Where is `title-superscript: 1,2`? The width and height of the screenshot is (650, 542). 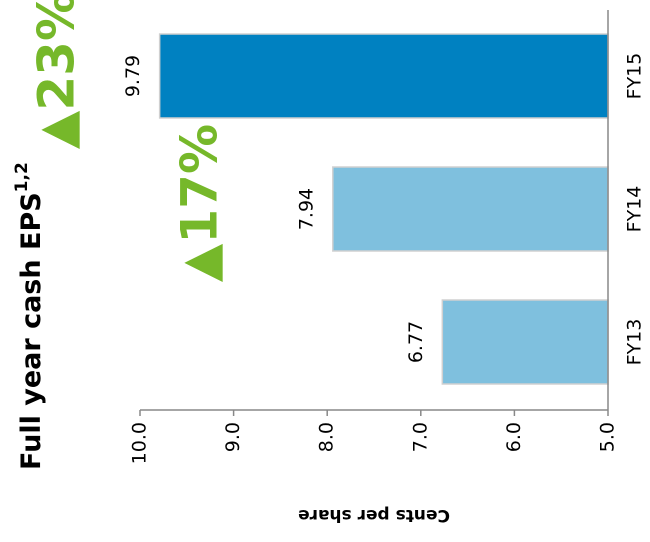 title-superscript: 1,2 is located at coordinates (22, 177).